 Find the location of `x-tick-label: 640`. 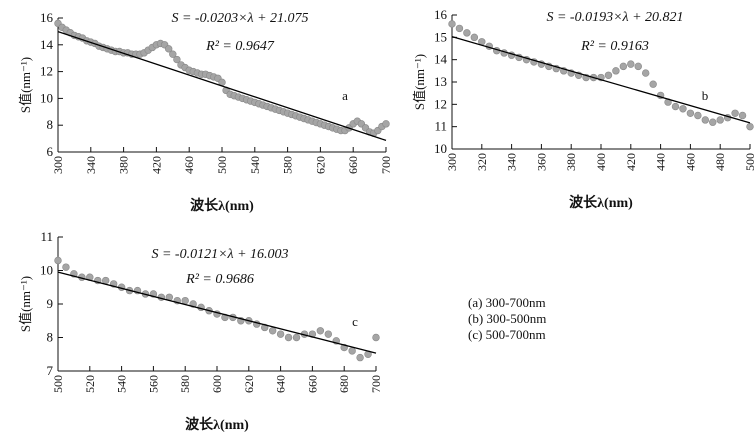

x-tick-label: 640 is located at coordinates (281, 384).